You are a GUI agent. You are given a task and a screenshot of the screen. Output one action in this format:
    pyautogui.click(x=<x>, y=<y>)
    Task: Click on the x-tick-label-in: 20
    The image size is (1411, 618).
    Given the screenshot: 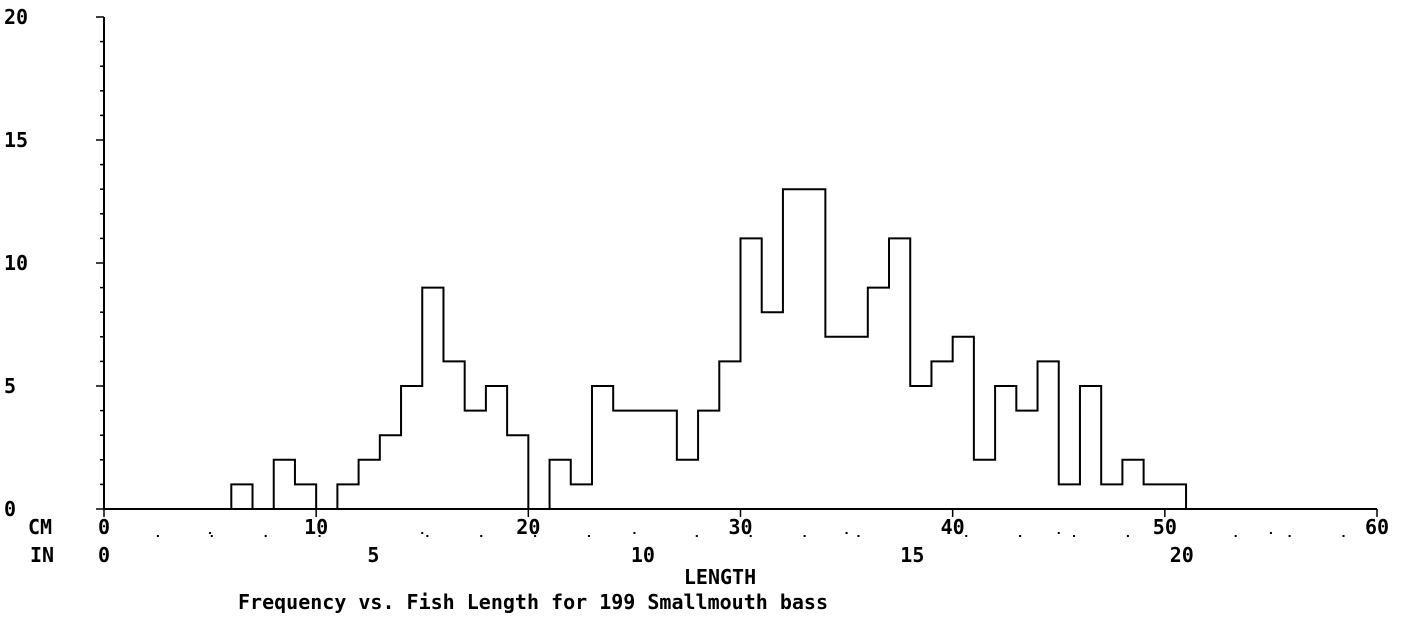 What is the action you would take?
    pyautogui.click(x=1182, y=555)
    